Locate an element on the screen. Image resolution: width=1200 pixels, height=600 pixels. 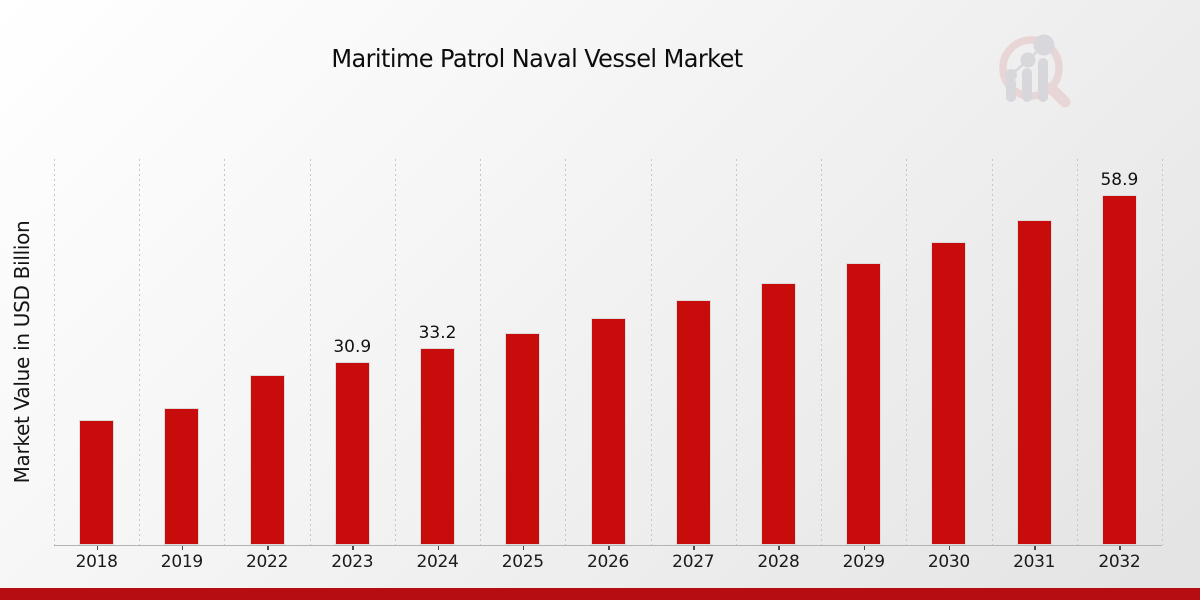
x-axis-label-2025: 2025 is located at coordinates (522, 562).